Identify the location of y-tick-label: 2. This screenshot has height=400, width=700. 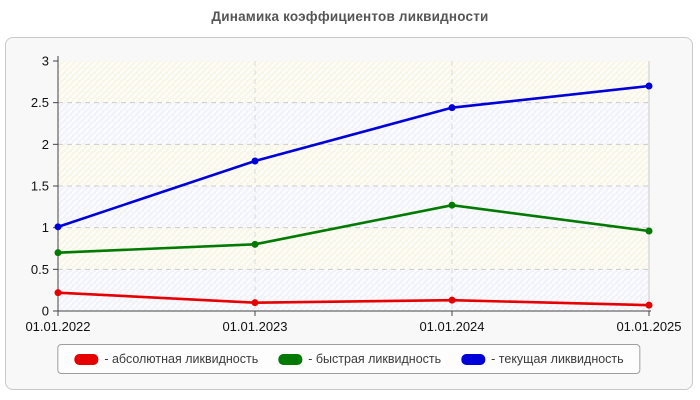
(45, 144).